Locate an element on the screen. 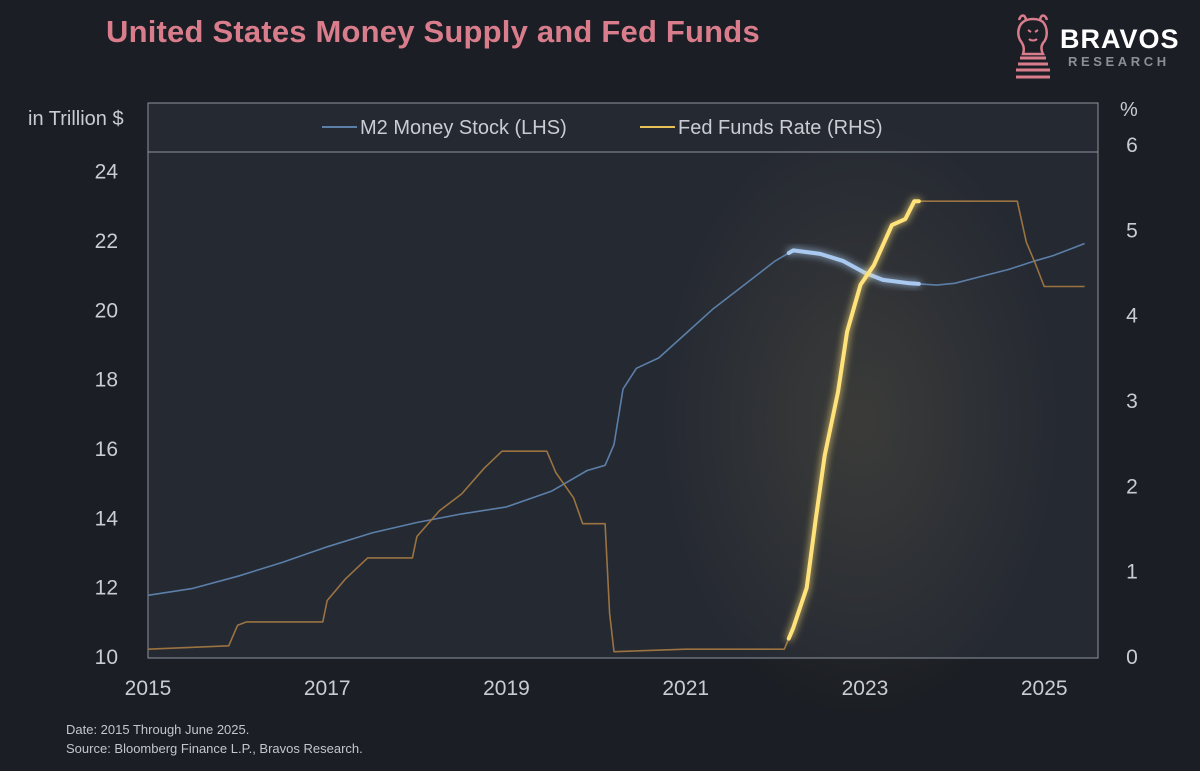  x-tick-label: 2017 is located at coordinates (327, 688).